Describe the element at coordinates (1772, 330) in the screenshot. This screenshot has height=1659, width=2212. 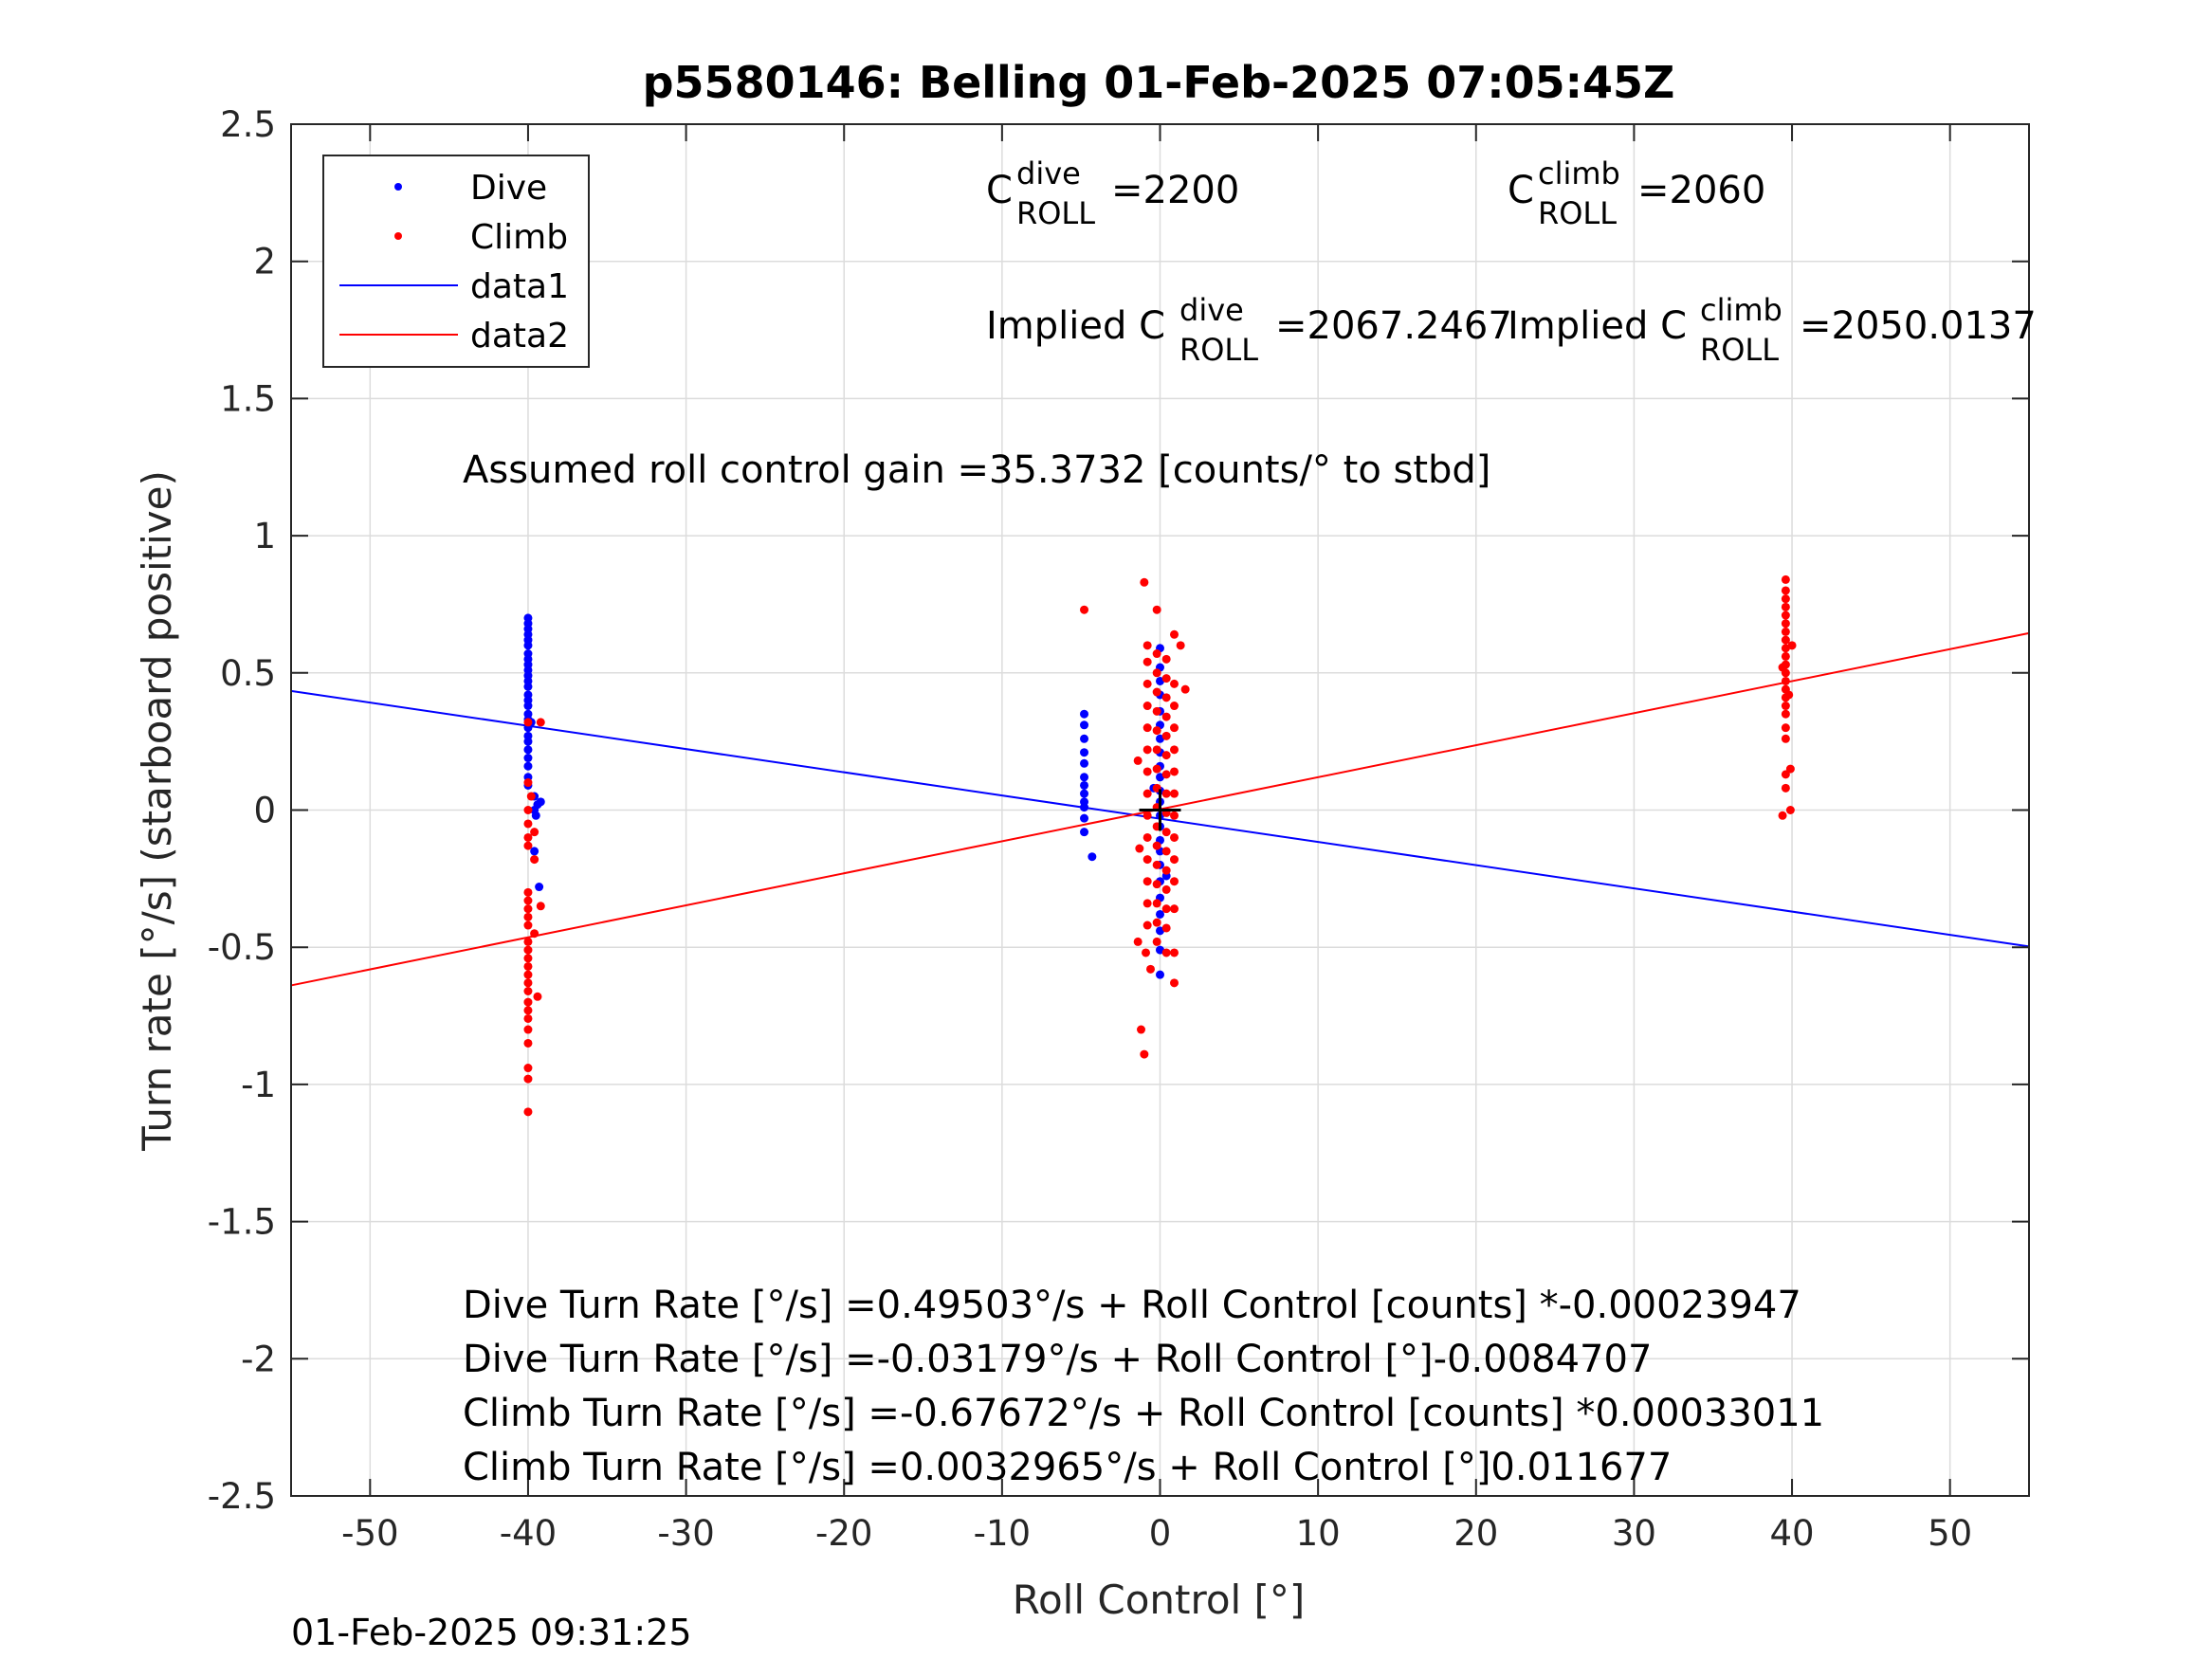
I see `implied-climb-annotation: Implied C climb ROLL =2050.0137` at that location.